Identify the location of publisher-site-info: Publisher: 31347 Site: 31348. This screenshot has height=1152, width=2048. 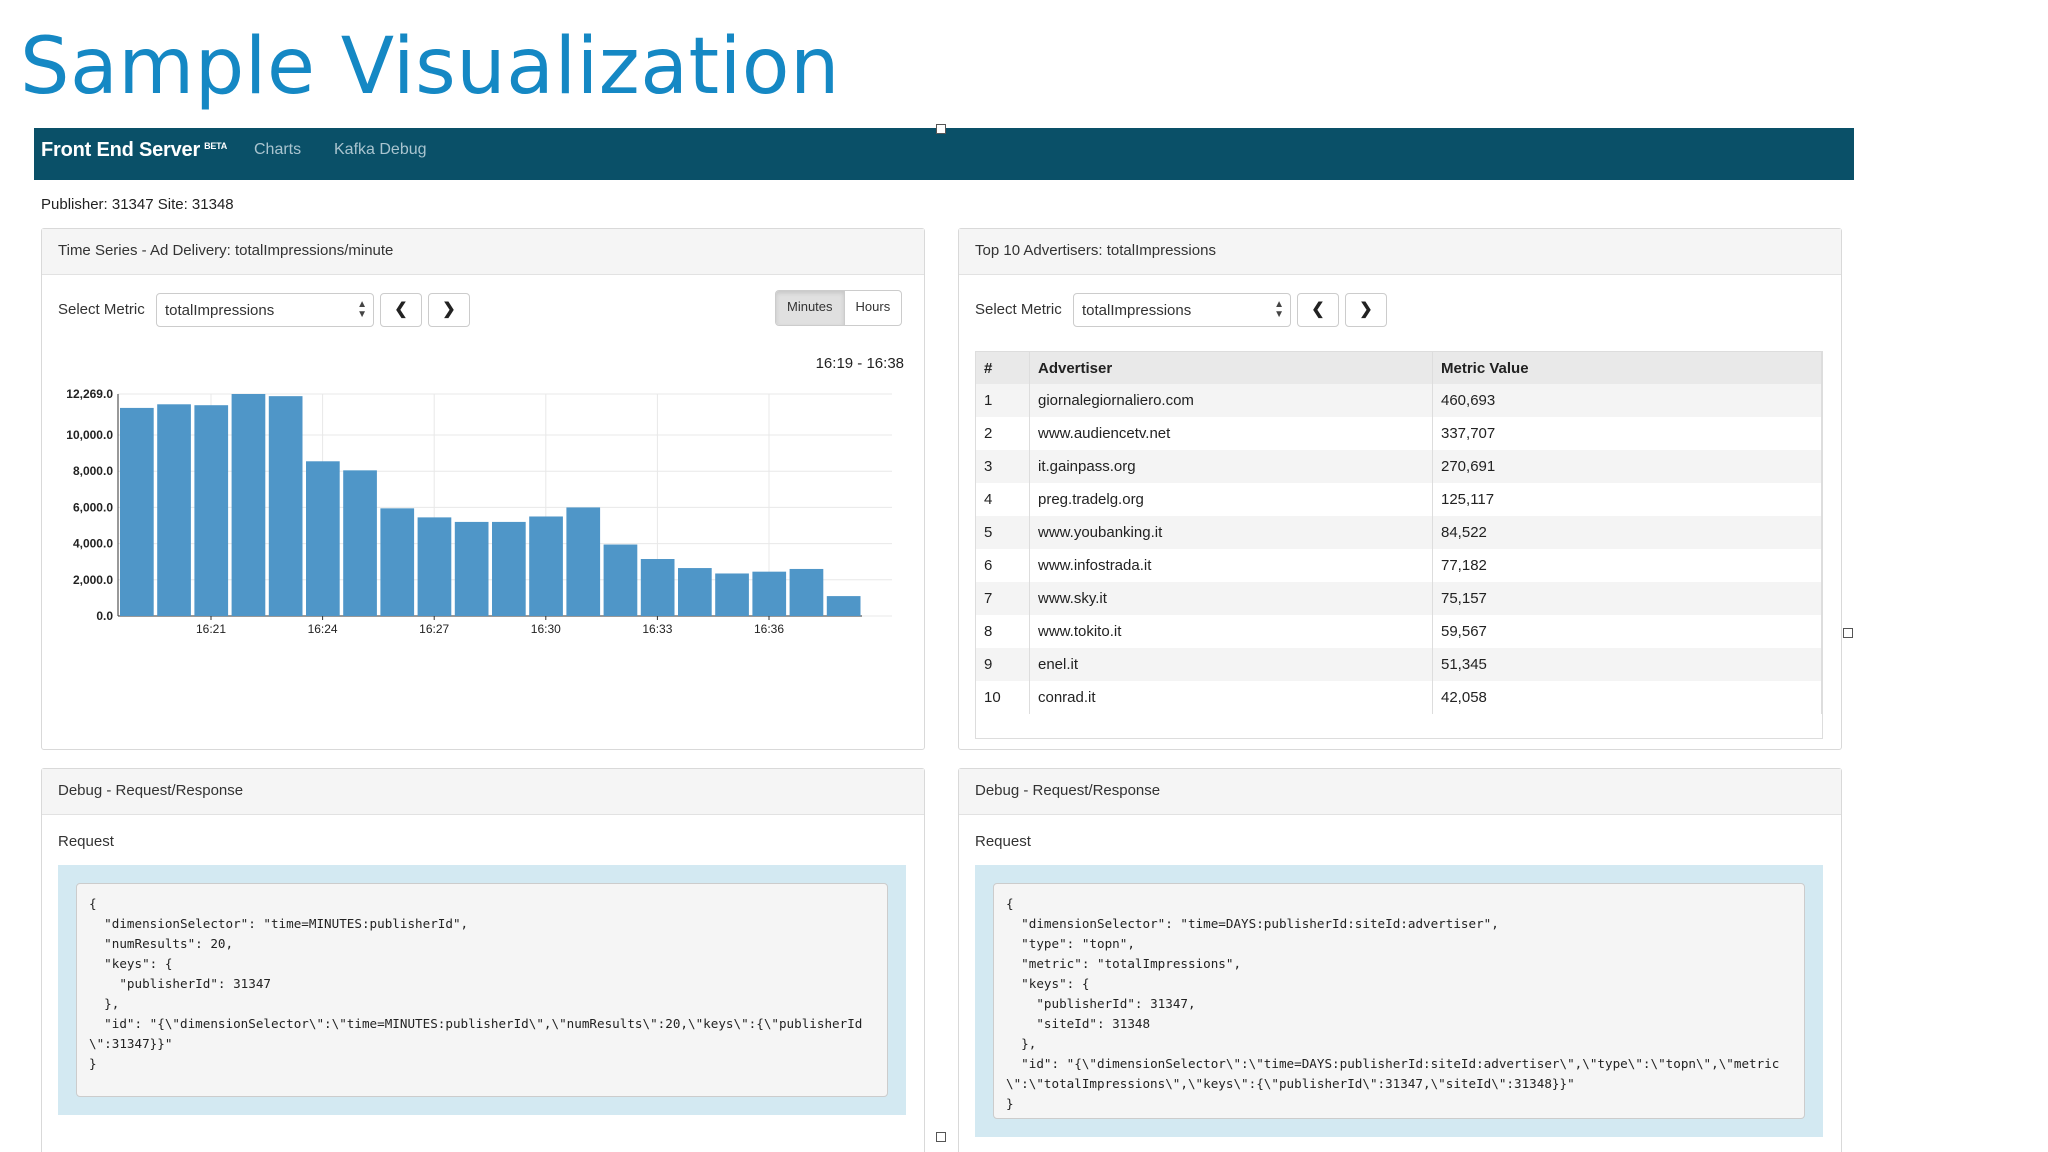
(137, 204).